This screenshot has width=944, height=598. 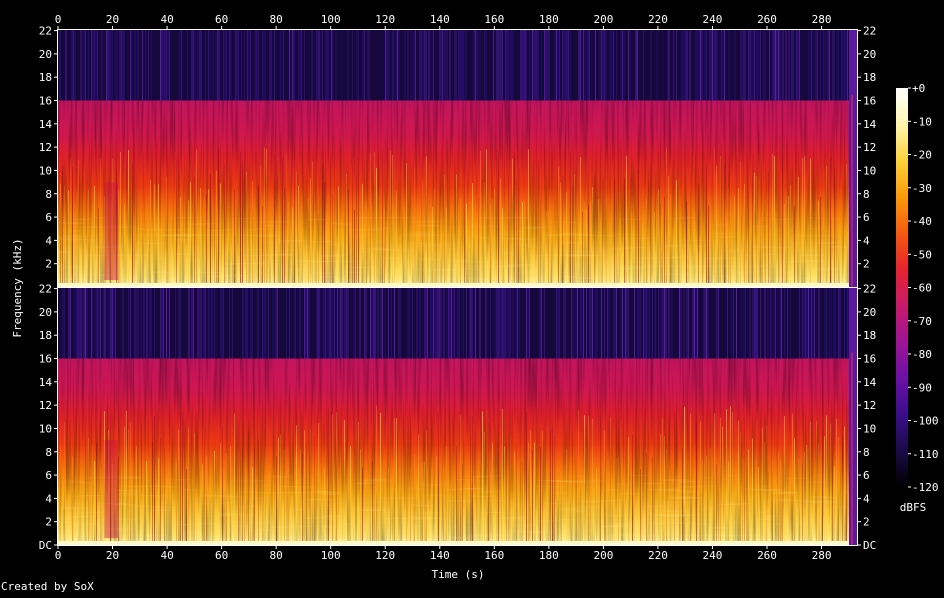 What do you see at coordinates (166, 555) in the screenshot?
I see `x-tick-label-bottom: 40` at bounding box center [166, 555].